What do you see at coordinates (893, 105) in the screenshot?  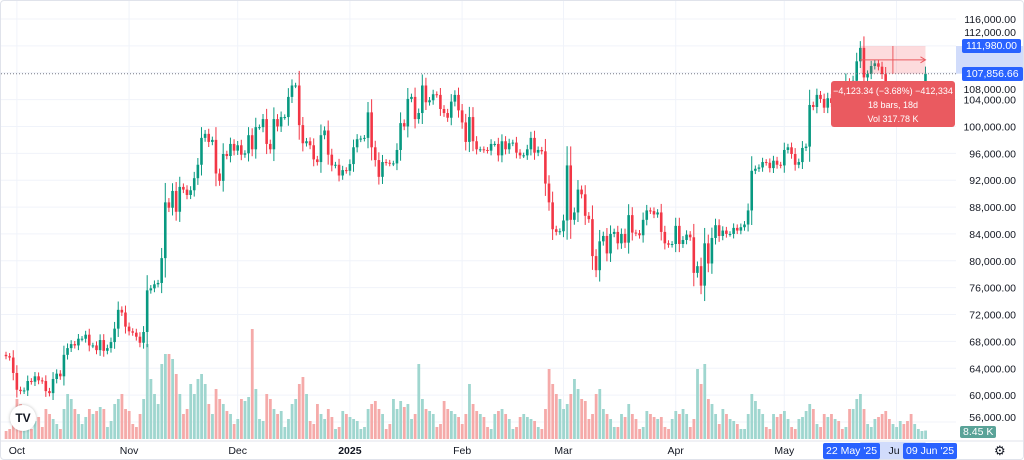 I see `tooltip-bars: 18 bars, 18d` at bounding box center [893, 105].